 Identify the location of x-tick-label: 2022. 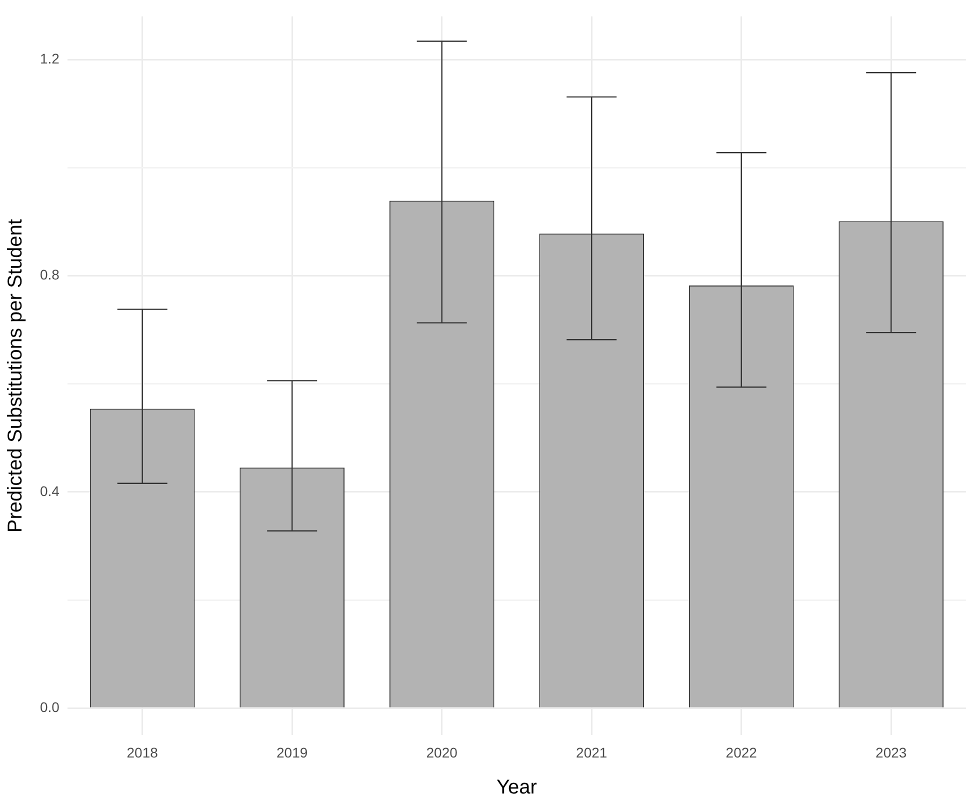
(742, 752).